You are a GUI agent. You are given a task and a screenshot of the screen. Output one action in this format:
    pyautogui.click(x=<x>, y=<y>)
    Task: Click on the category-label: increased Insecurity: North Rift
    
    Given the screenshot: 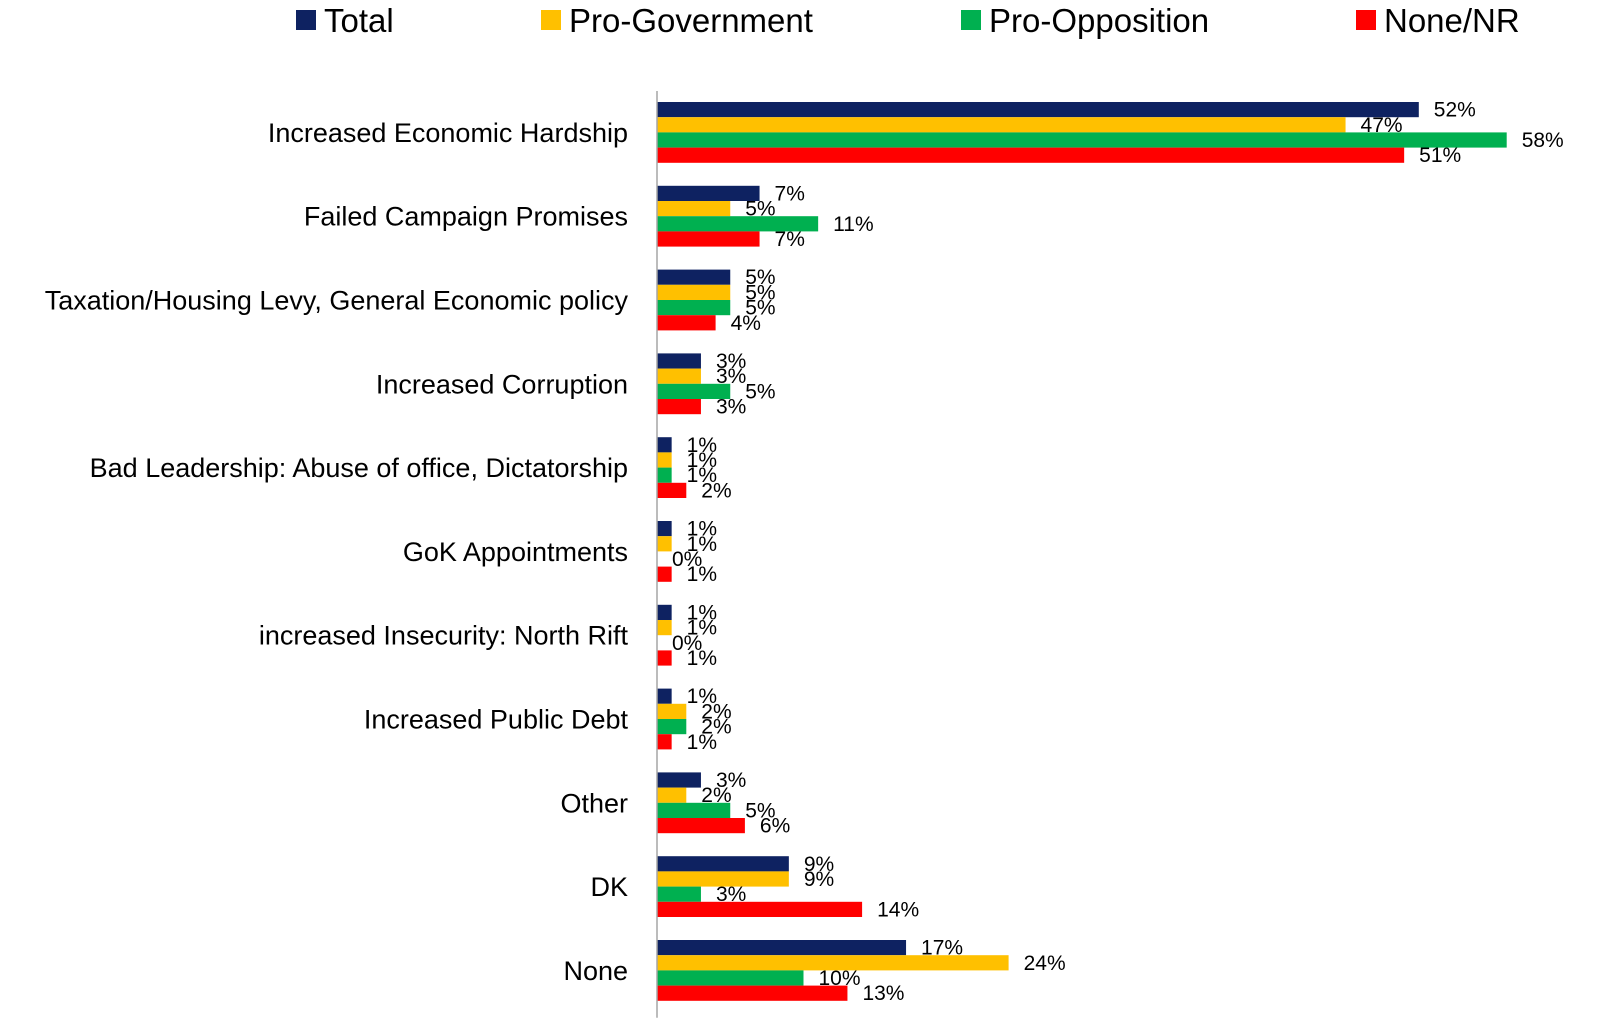 What is the action you would take?
    pyautogui.click(x=444, y=636)
    